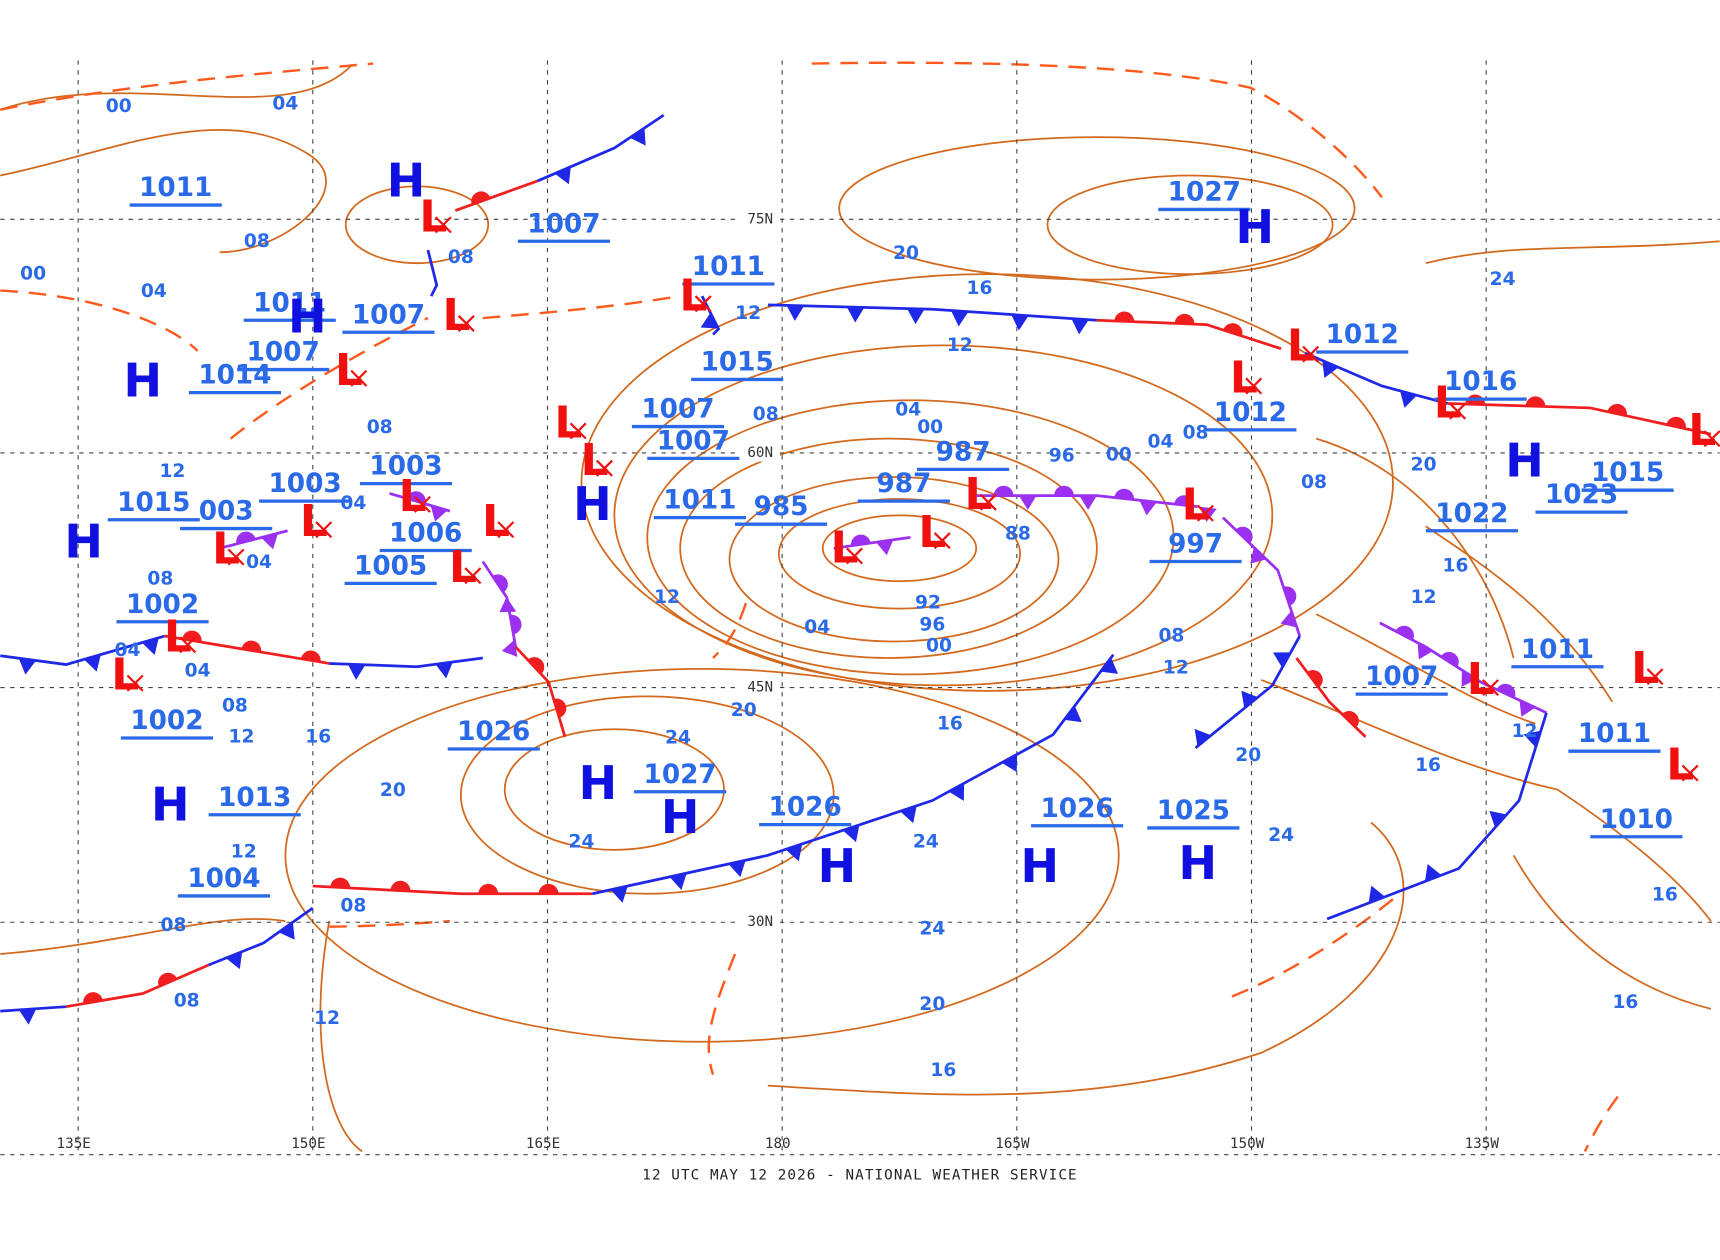  Describe the element at coordinates (425, 534) in the screenshot. I see `central-pressure: 1006` at that location.